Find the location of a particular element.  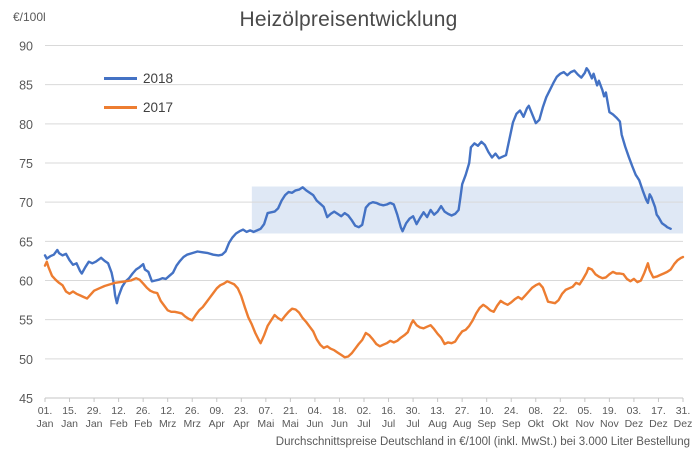

x-tick-label: 13. Aug is located at coordinates (437, 417).